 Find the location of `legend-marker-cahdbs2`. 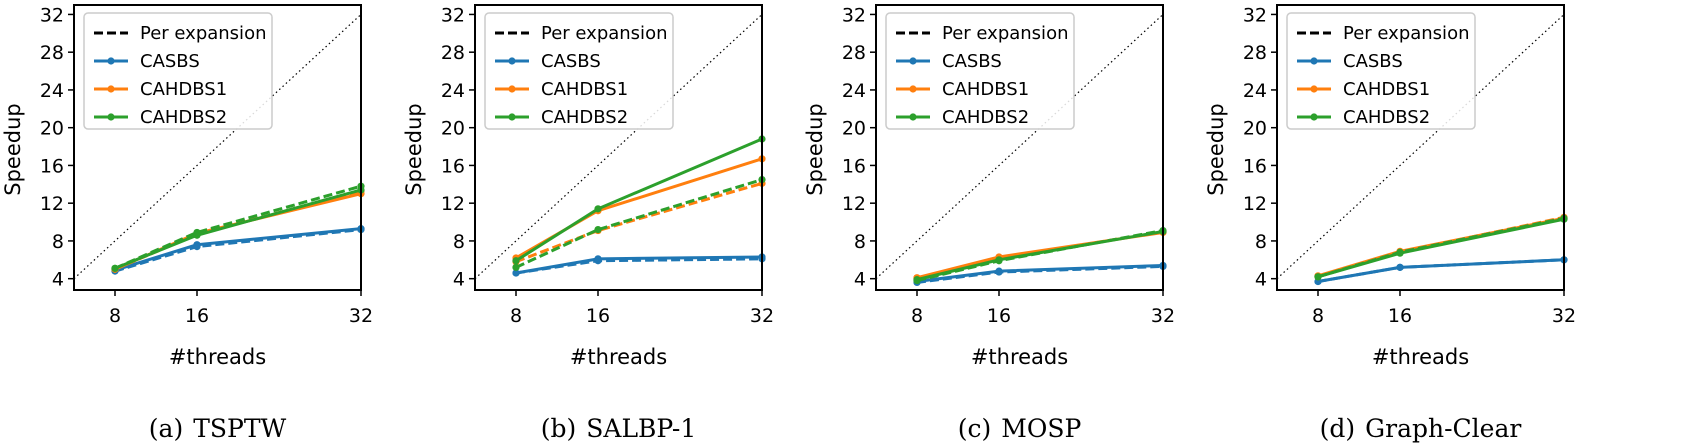

legend-marker-cahdbs2 is located at coordinates (1314, 117).